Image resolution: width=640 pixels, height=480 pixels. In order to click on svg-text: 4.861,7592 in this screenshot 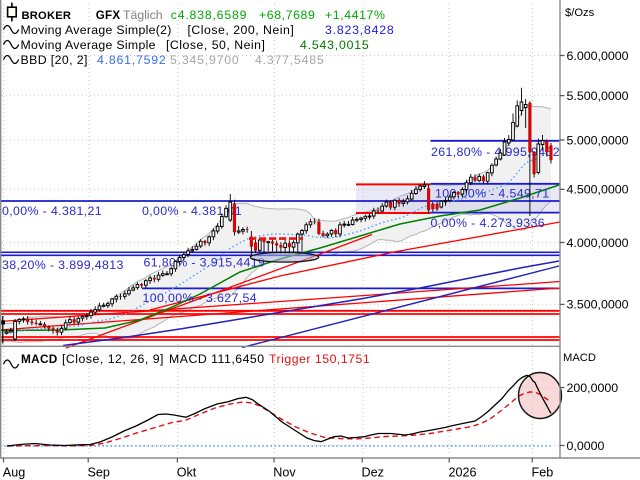, I will do `click(132, 60)`.